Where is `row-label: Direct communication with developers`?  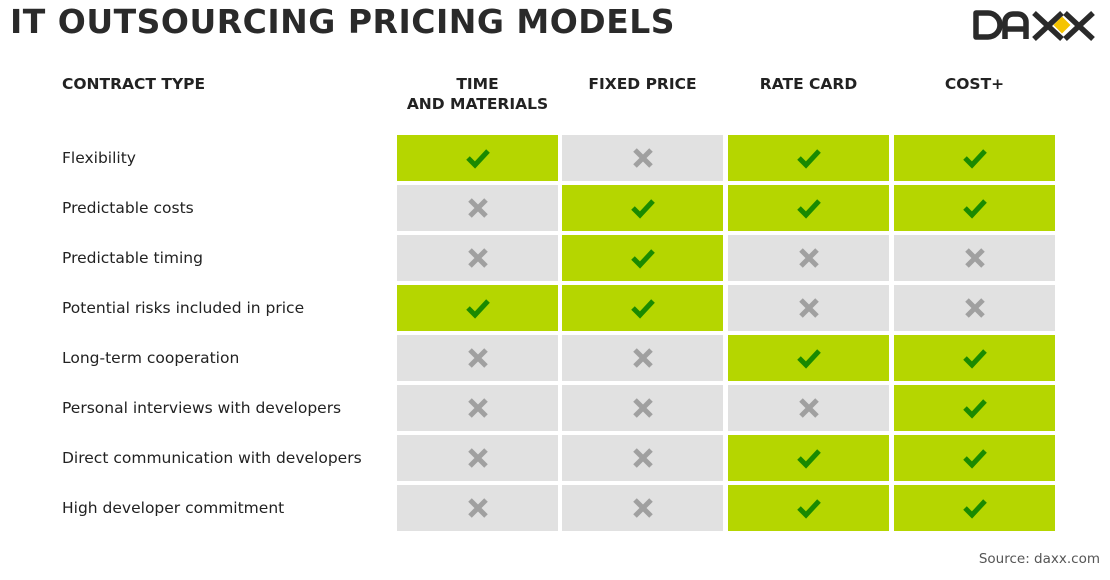 row-label: Direct communication with developers is located at coordinates (212, 458).